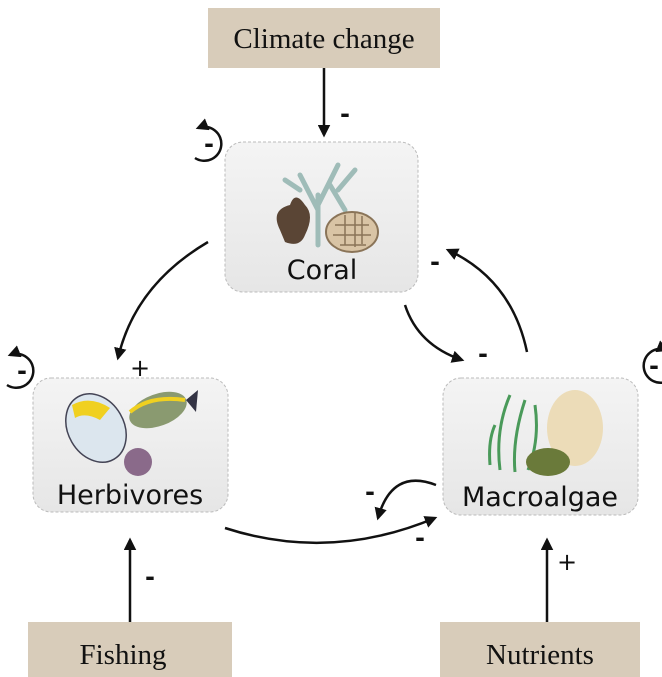  I want to click on node-label: Coral, so click(322, 270).